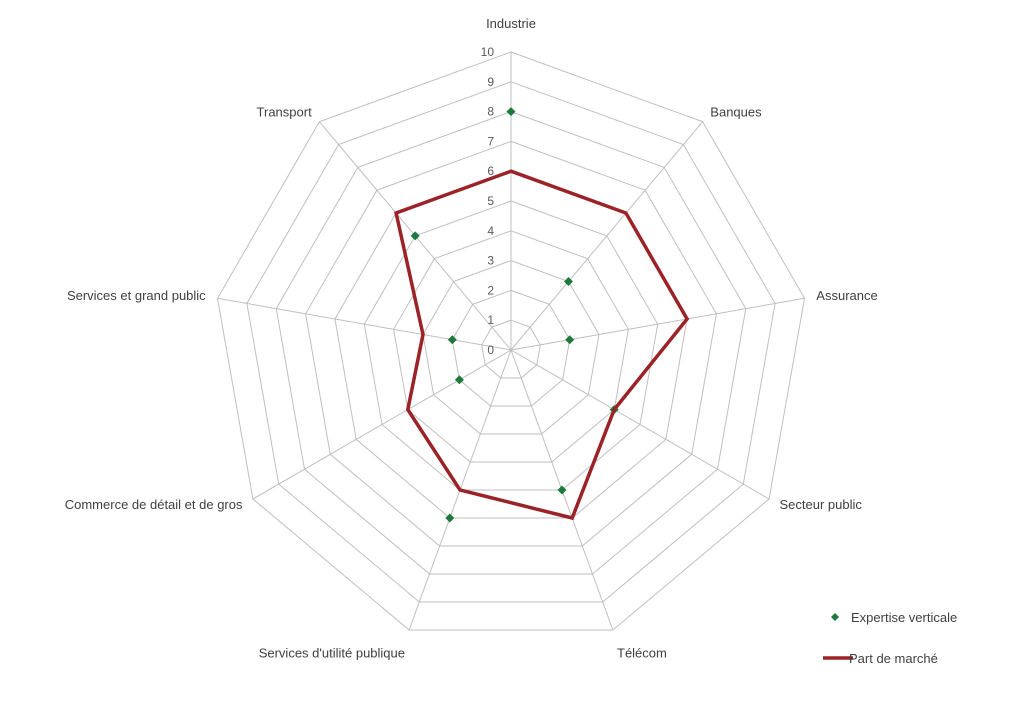  What do you see at coordinates (490, 290) in the screenshot?
I see `tick-label-2: 2` at bounding box center [490, 290].